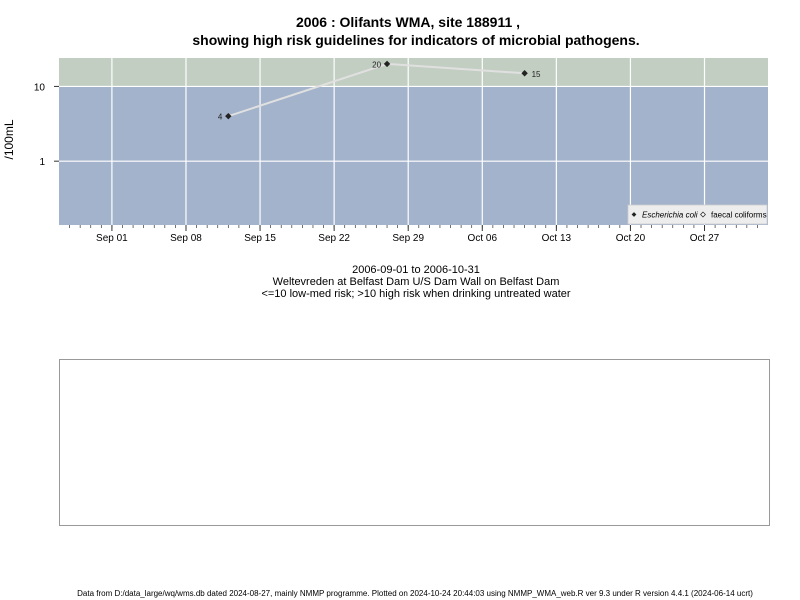  What do you see at coordinates (483, 238) in the screenshot?
I see `x-tick-label: Oct 06` at bounding box center [483, 238].